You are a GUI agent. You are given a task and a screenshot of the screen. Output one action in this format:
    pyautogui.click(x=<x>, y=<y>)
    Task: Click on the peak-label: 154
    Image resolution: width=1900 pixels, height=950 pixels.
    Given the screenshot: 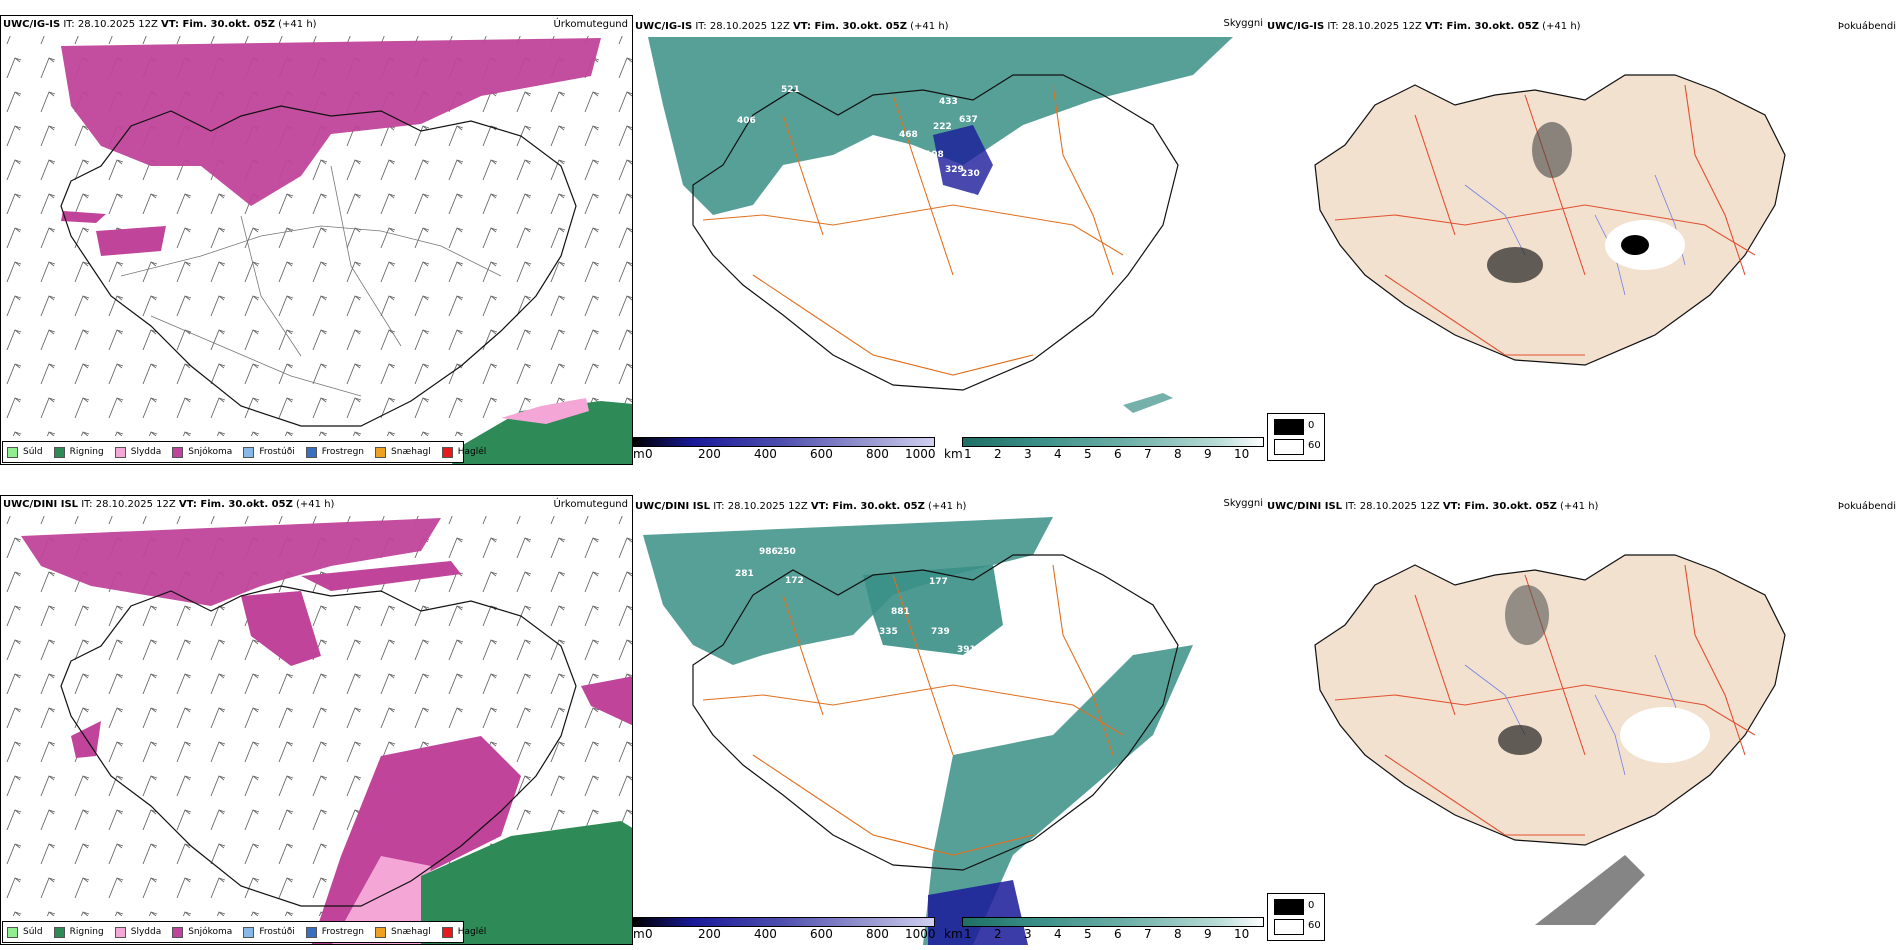 What is the action you would take?
    pyautogui.click(x=966, y=198)
    